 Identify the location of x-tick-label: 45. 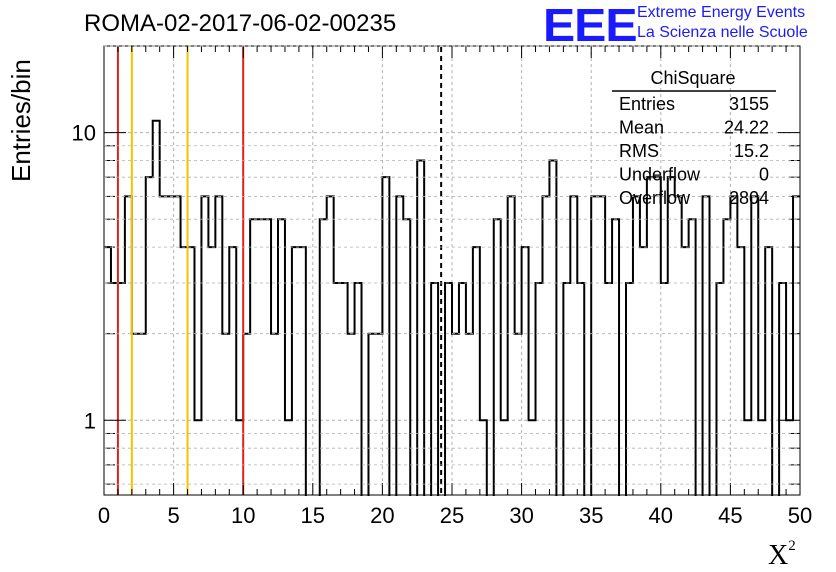
(730, 515).